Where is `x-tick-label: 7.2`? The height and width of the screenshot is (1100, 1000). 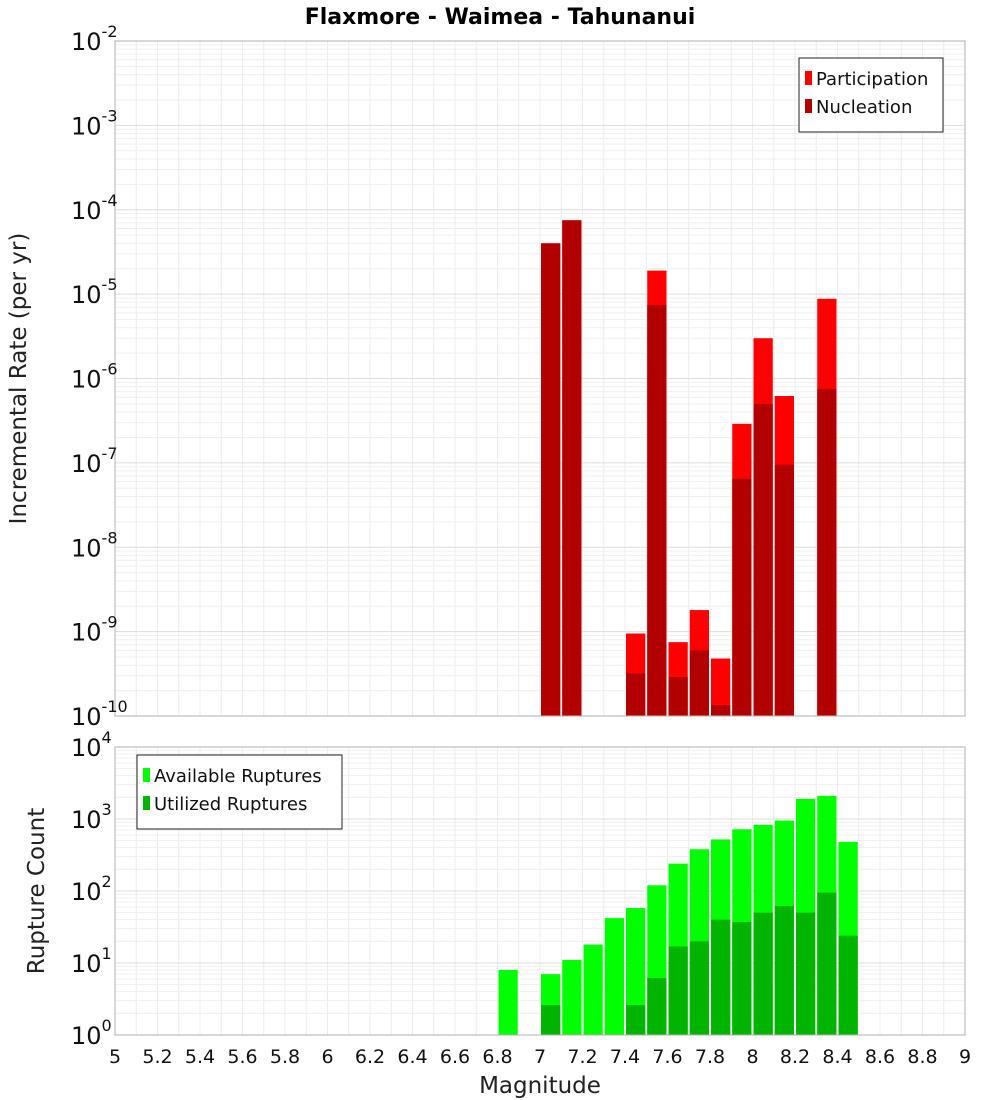 x-tick-label: 7.2 is located at coordinates (582, 1057).